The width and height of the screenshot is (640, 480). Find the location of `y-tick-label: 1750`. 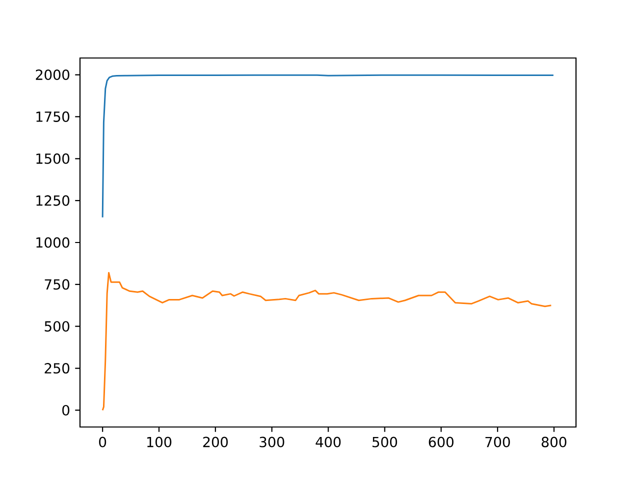

y-tick-label: 1750 is located at coordinates (53, 116).